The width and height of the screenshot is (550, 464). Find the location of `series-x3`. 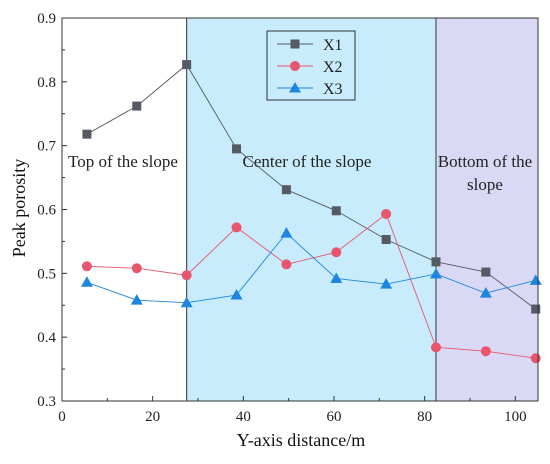

series-x3 is located at coordinates (311, 267).